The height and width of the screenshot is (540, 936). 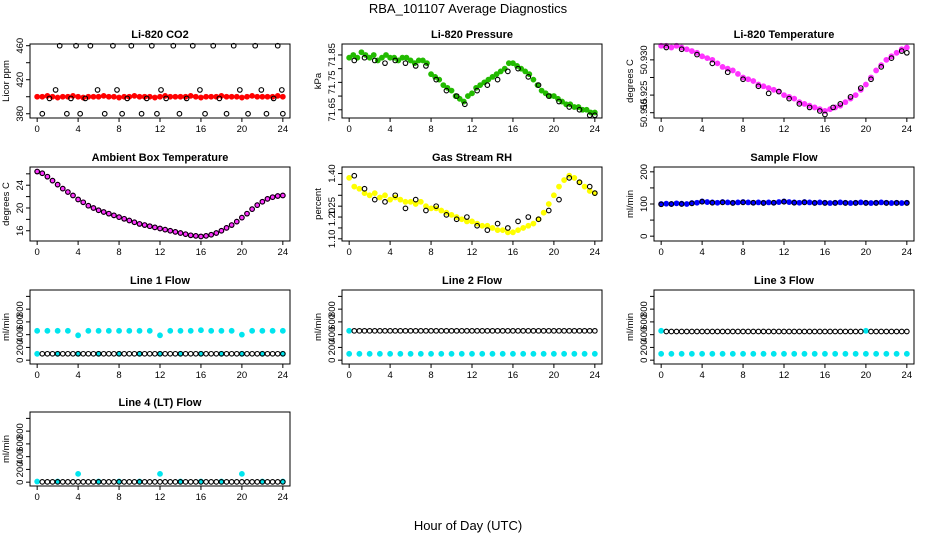 I want to click on y-tick-label: 380, so click(x=20, y=114).